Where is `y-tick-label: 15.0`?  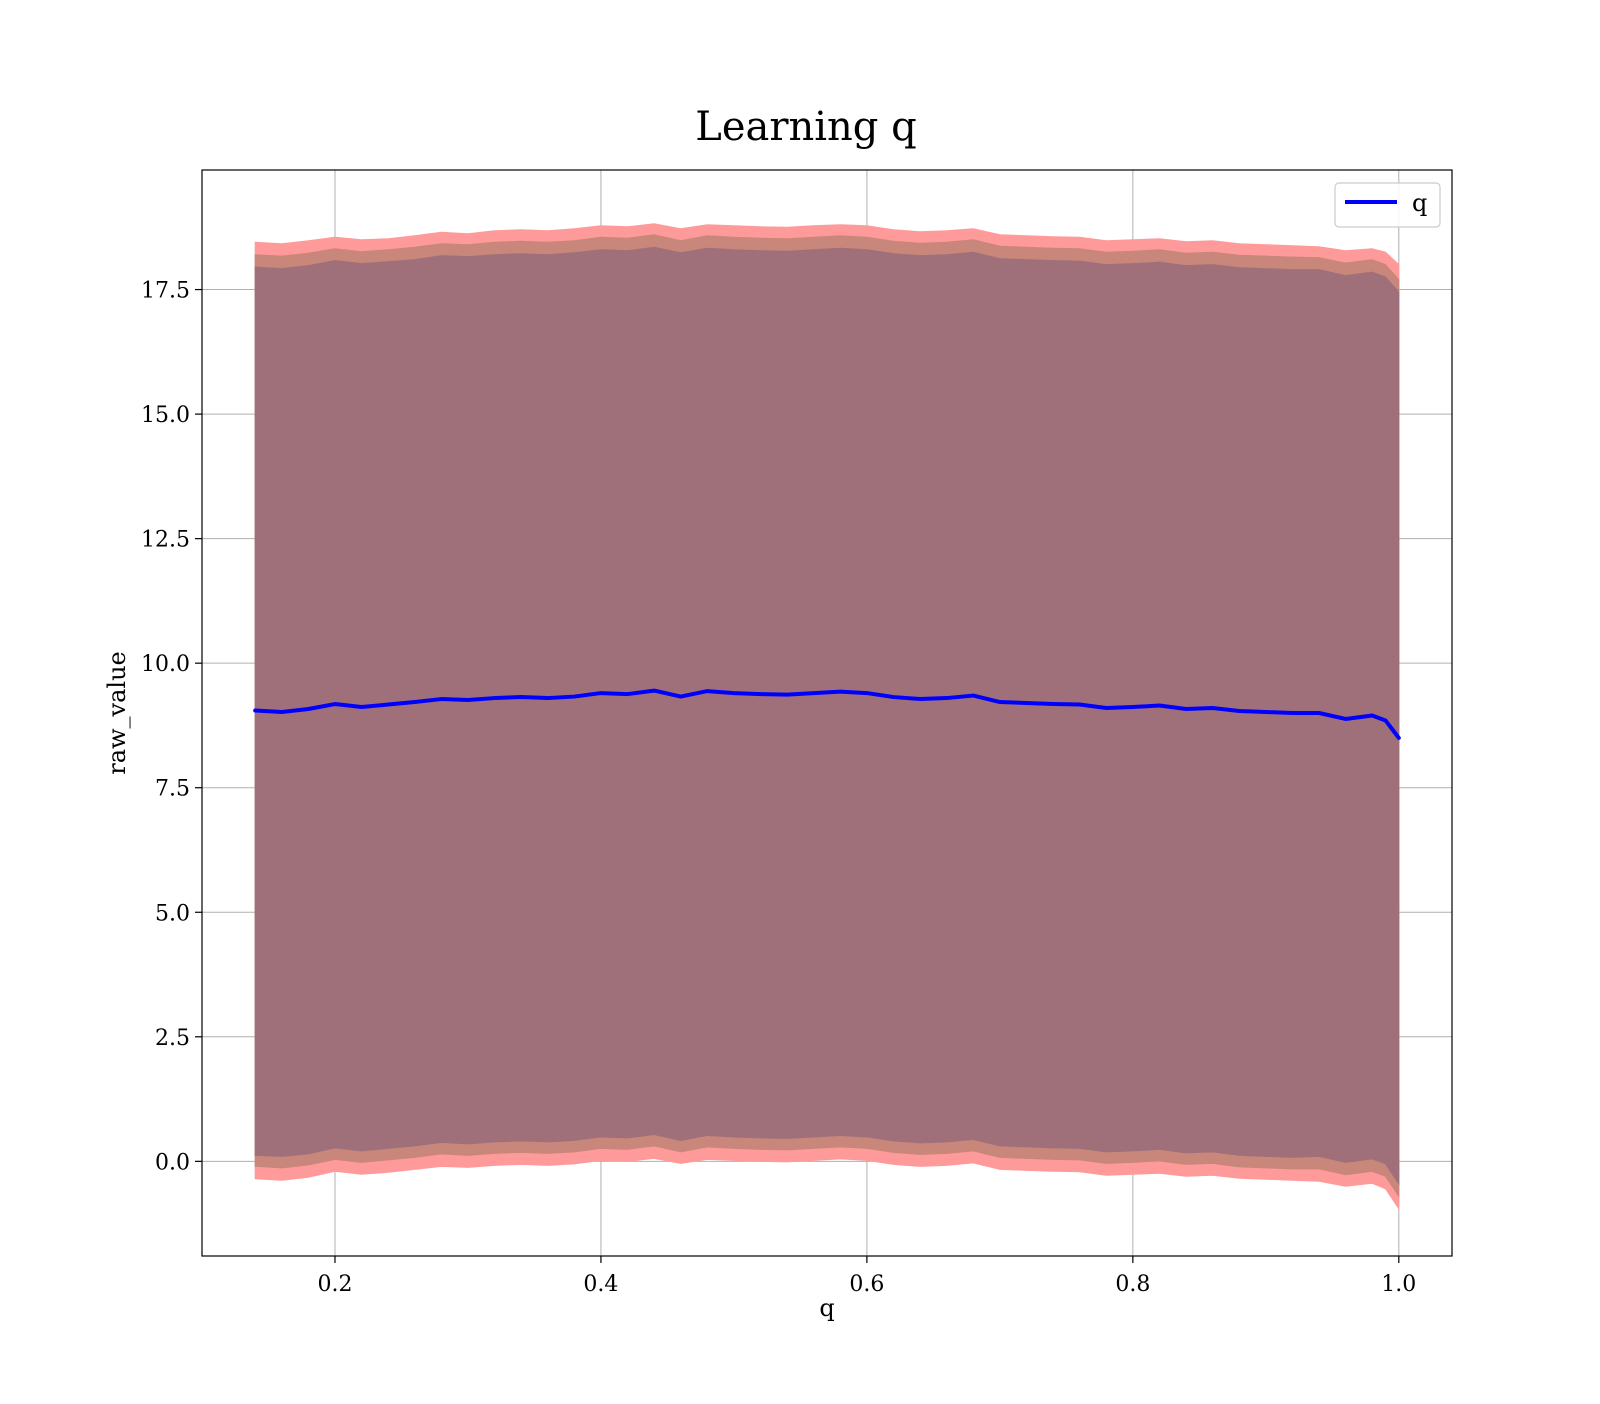 y-tick-label: 15.0 is located at coordinates (165, 415).